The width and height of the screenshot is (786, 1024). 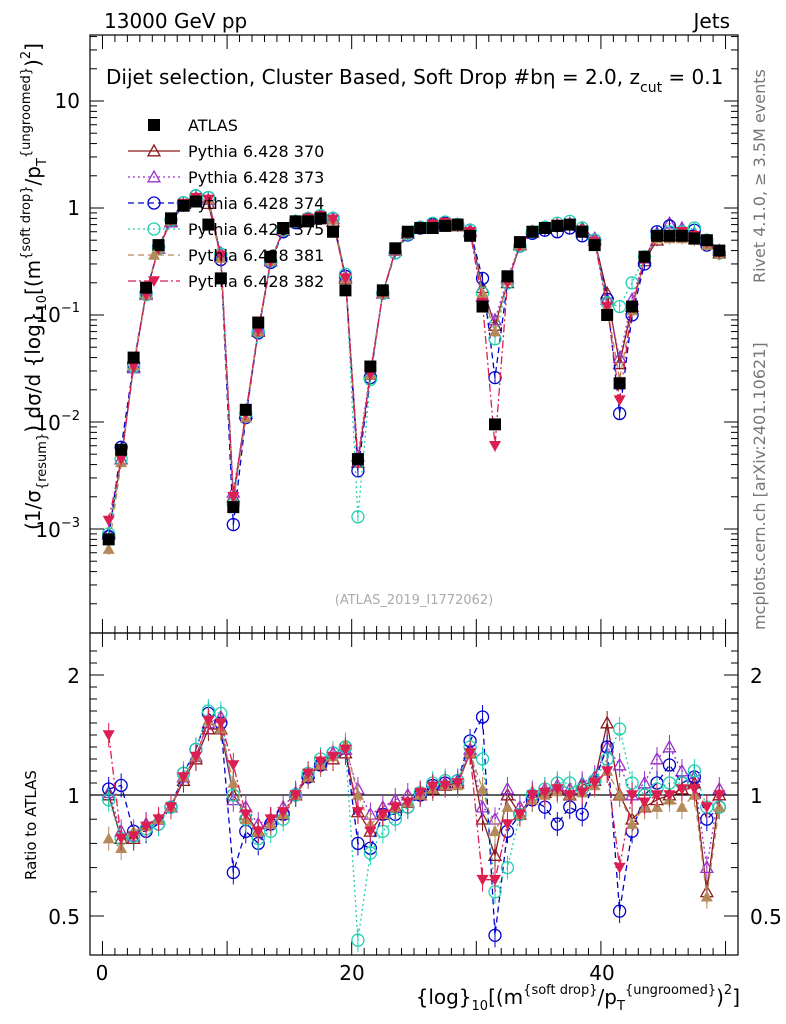 I want to click on x-tick-40: 40, so click(x=601, y=973).